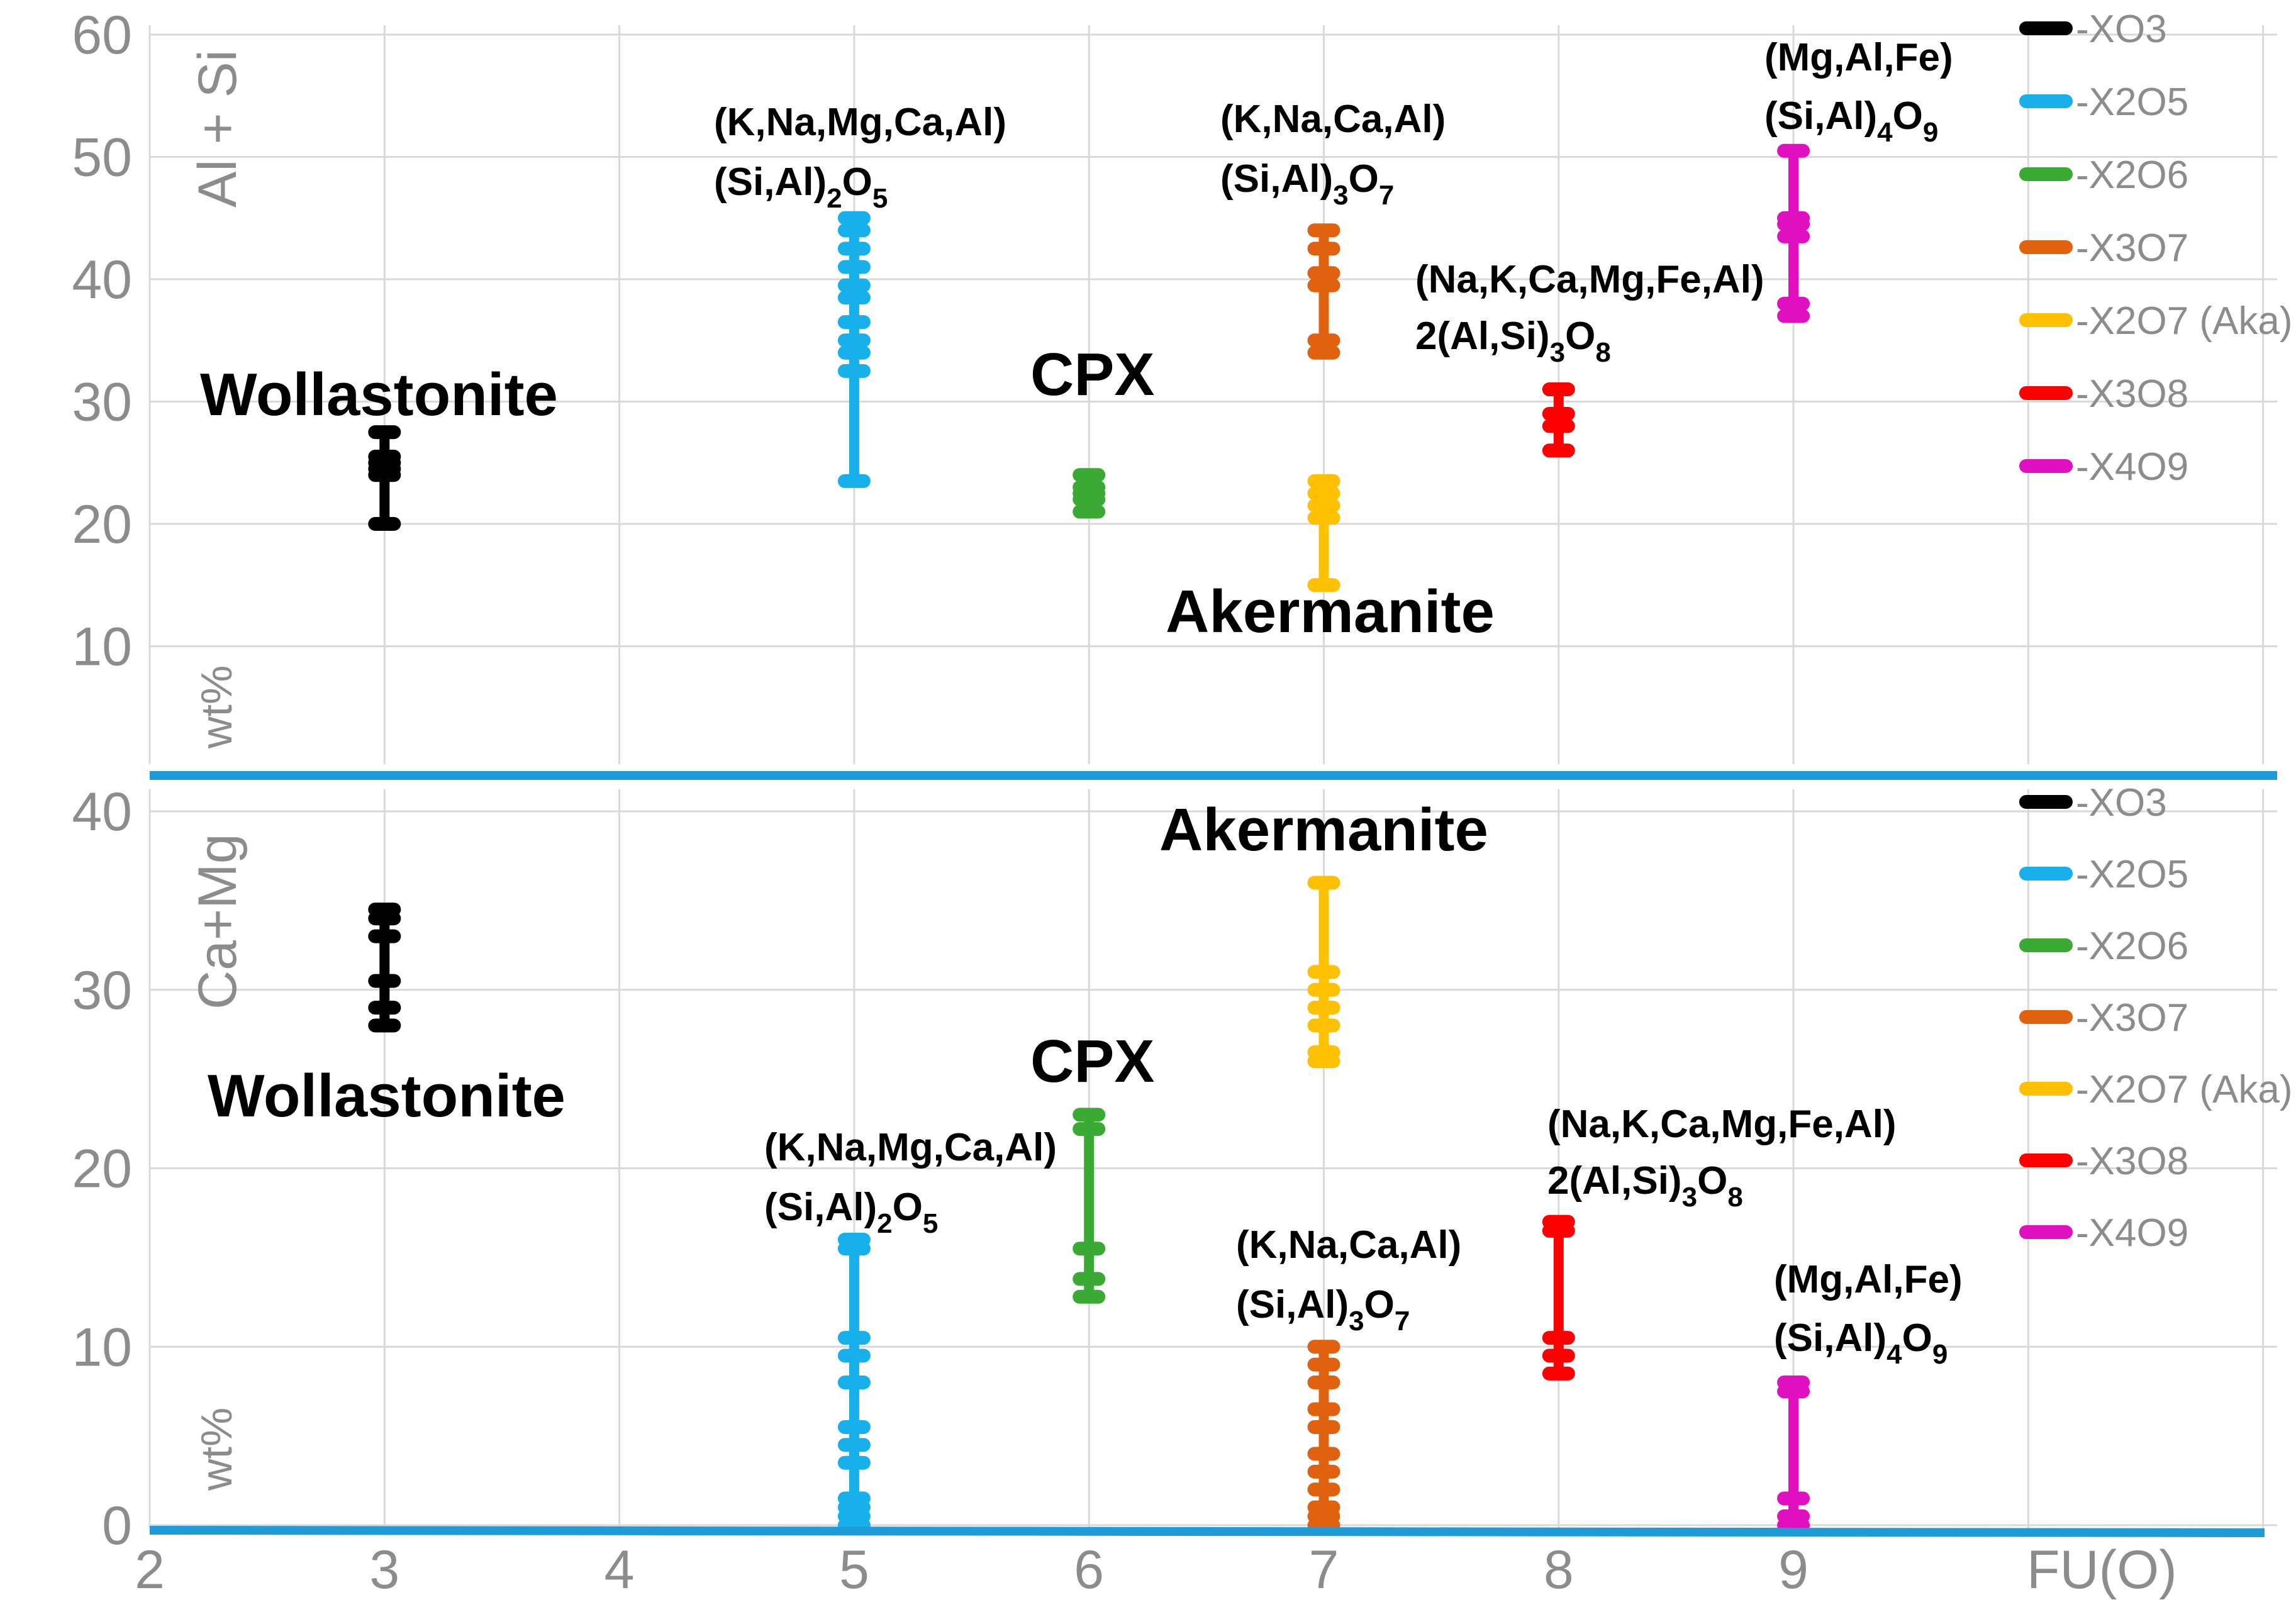 The height and width of the screenshot is (1612, 2296). What do you see at coordinates (2132, 248) in the screenshot?
I see `top-legend-label-3: -X3O7` at bounding box center [2132, 248].